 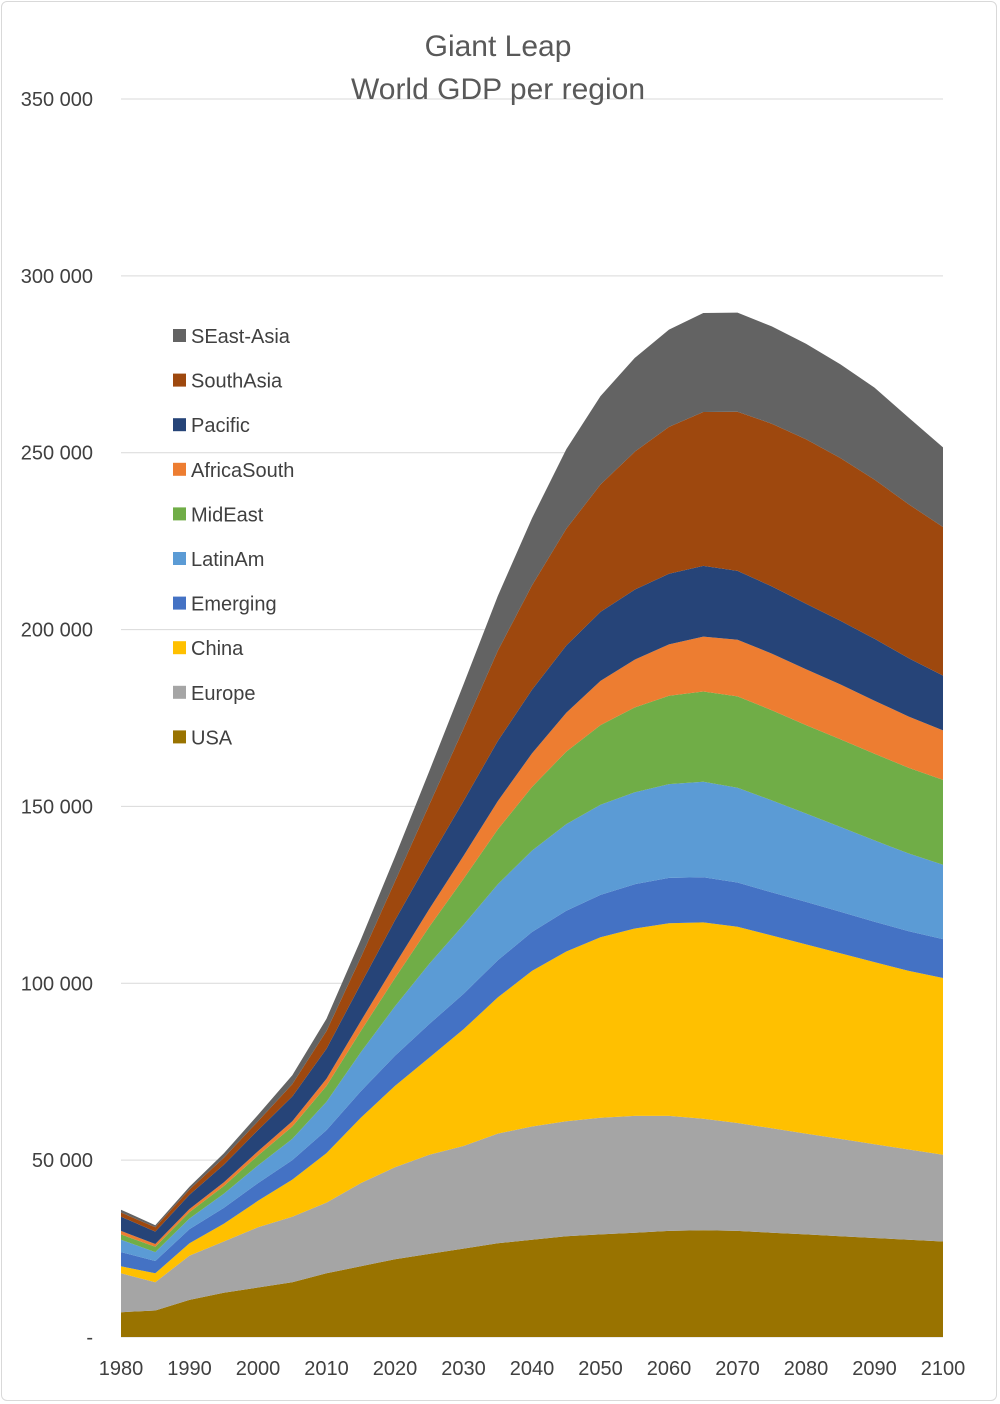 I want to click on x-tick-label: 1990, so click(x=189, y=1369).